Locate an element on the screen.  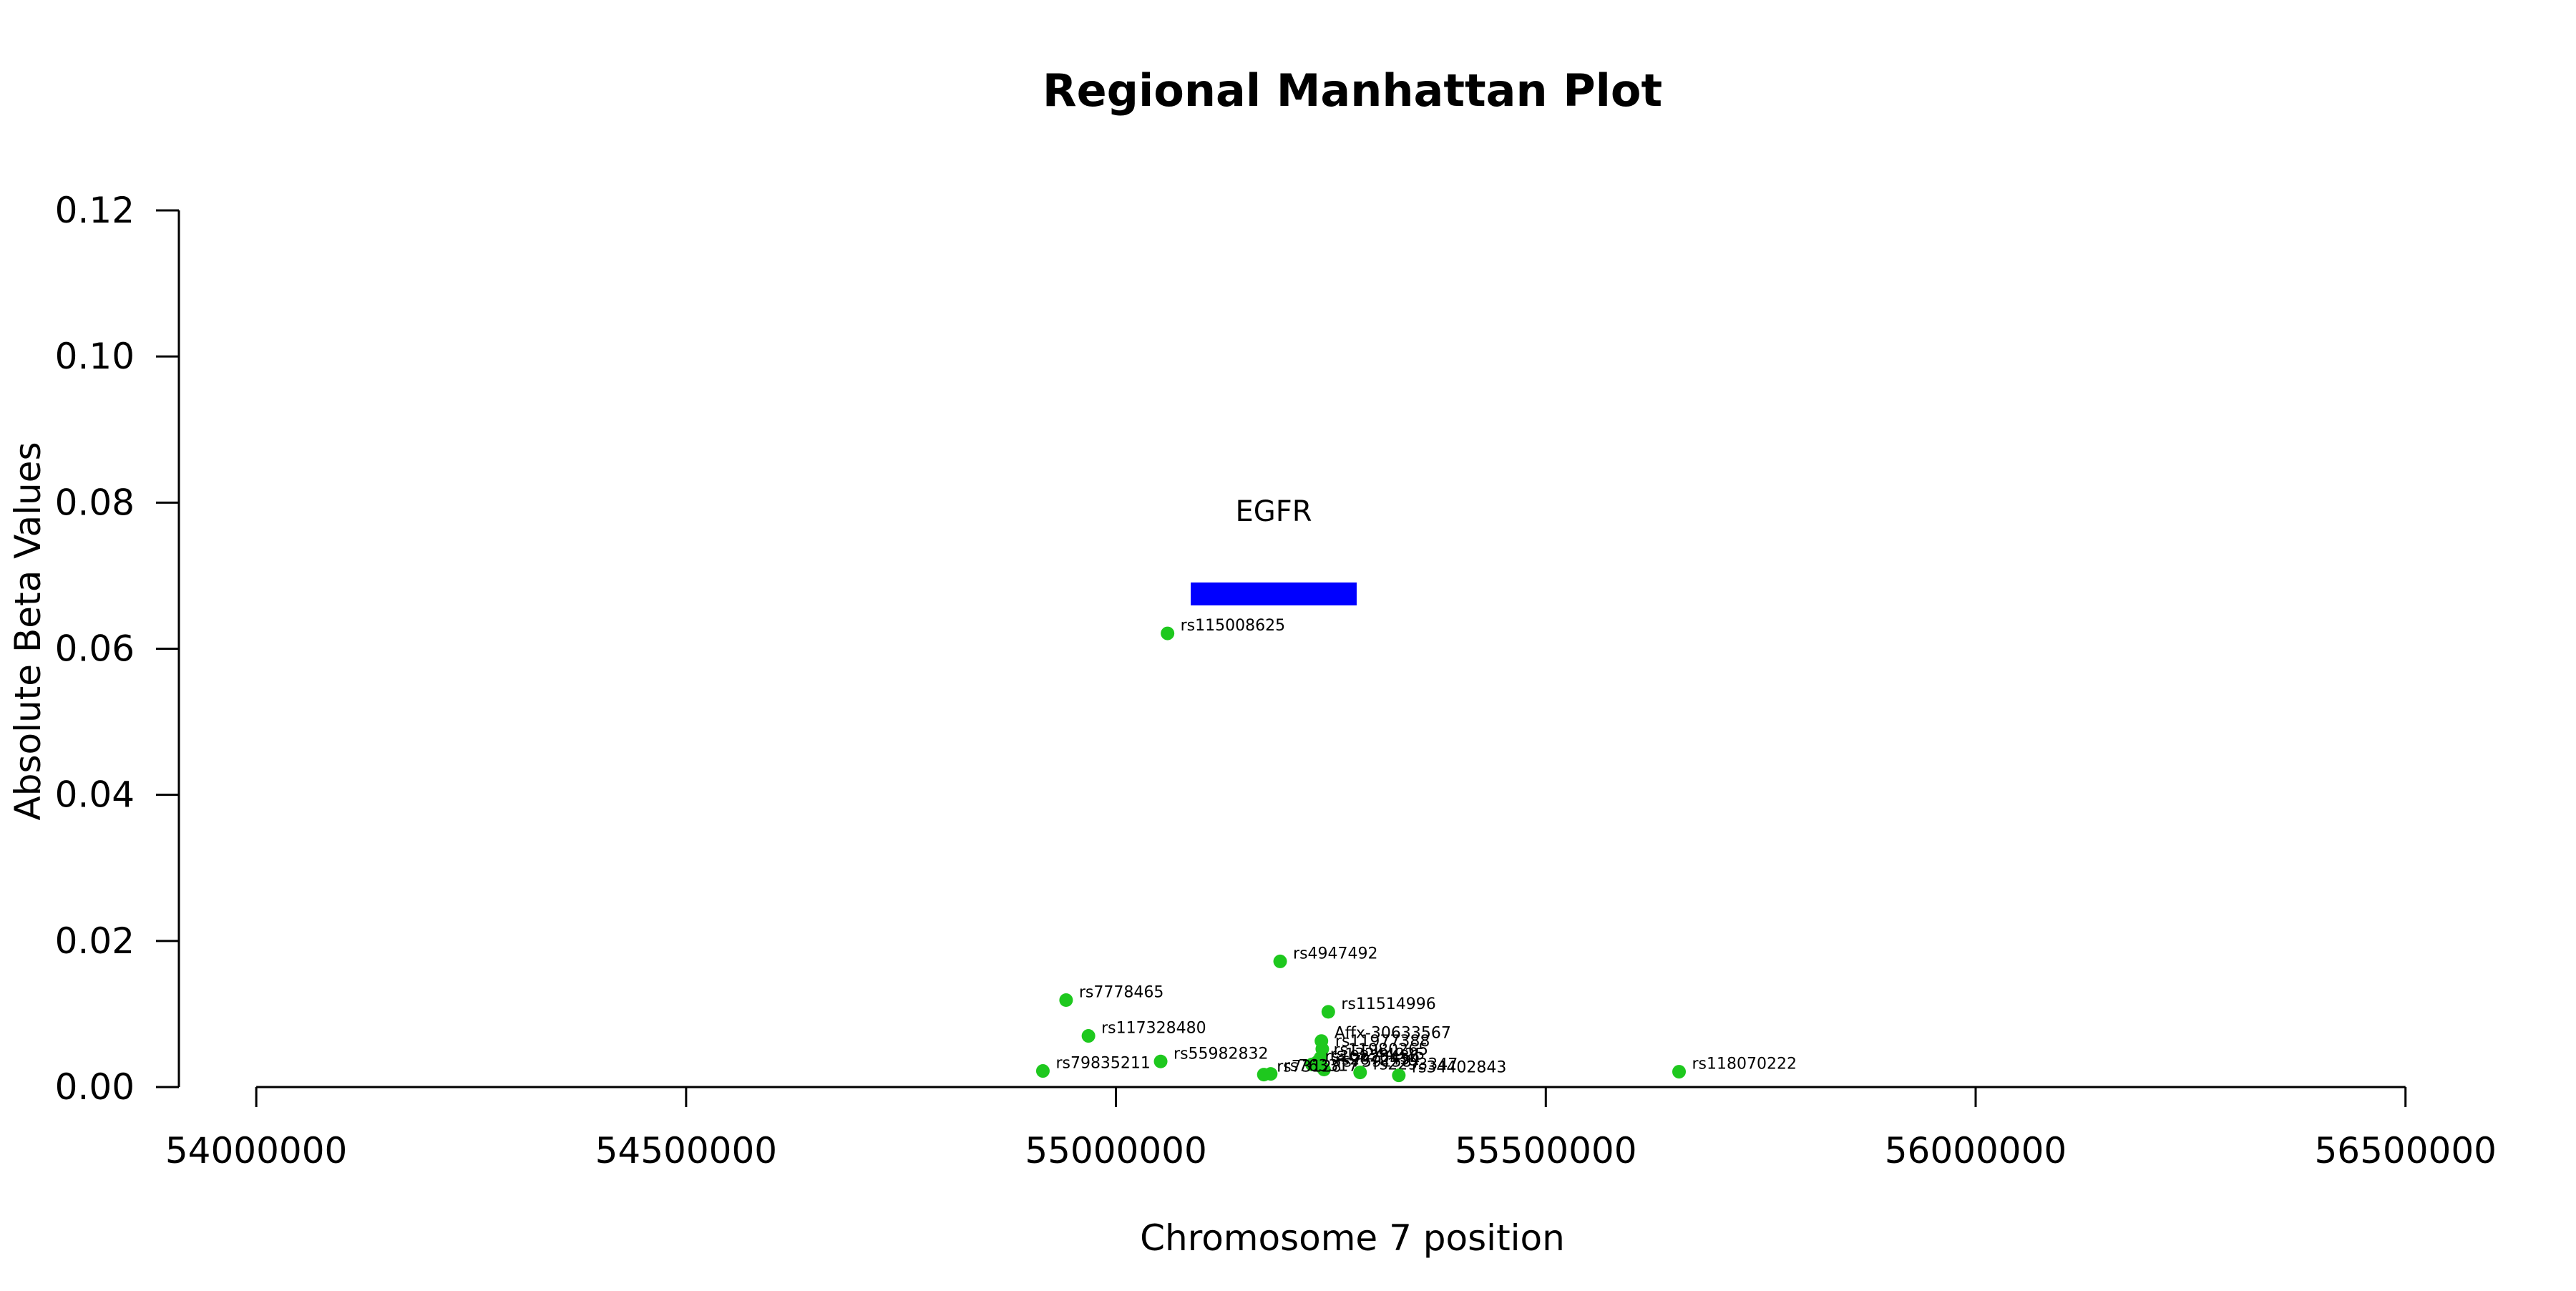
chart-title: Regional Manhattan Plot is located at coordinates (1352, 90).